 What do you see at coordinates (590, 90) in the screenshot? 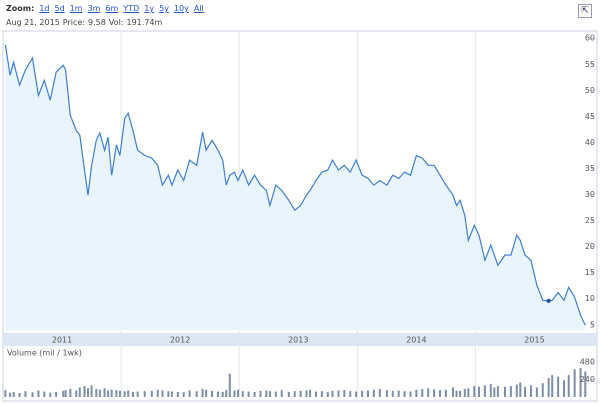
I see `y-tick-label: 50` at bounding box center [590, 90].